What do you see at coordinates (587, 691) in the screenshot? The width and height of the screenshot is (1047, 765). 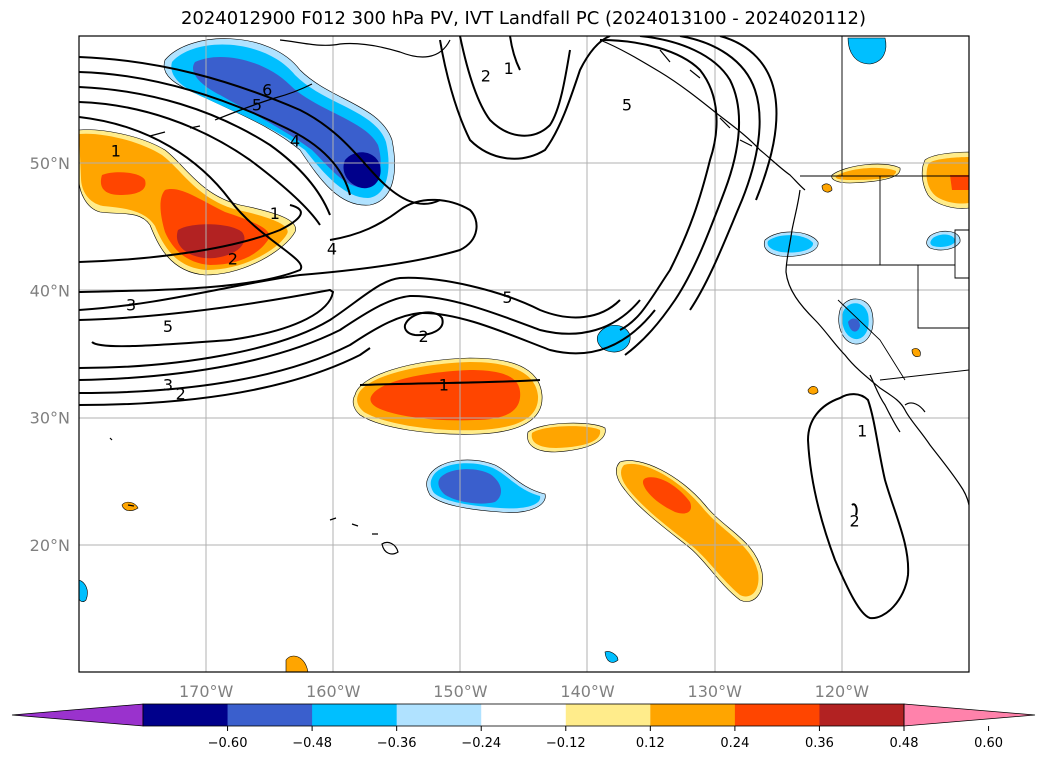 I see `lon-tick-label: 140°W` at bounding box center [587, 691].